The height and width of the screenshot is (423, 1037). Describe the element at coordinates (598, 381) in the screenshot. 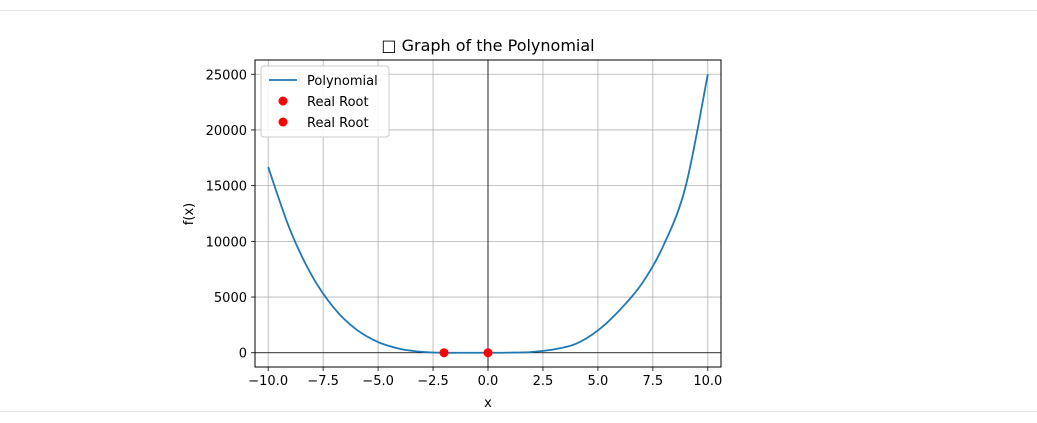

I see `x-tick-label: 5.0` at that location.